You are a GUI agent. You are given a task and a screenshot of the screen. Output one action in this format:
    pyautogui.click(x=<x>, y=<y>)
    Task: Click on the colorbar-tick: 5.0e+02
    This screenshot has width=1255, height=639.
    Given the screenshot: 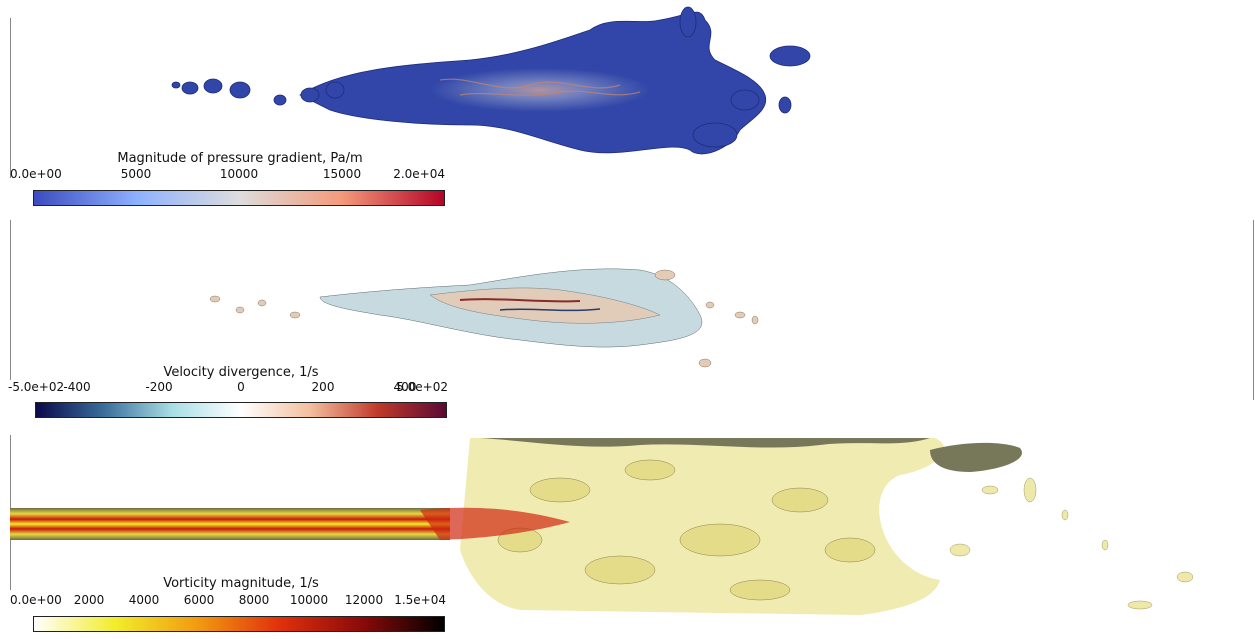 What is the action you would take?
    pyautogui.click(x=422, y=387)
    